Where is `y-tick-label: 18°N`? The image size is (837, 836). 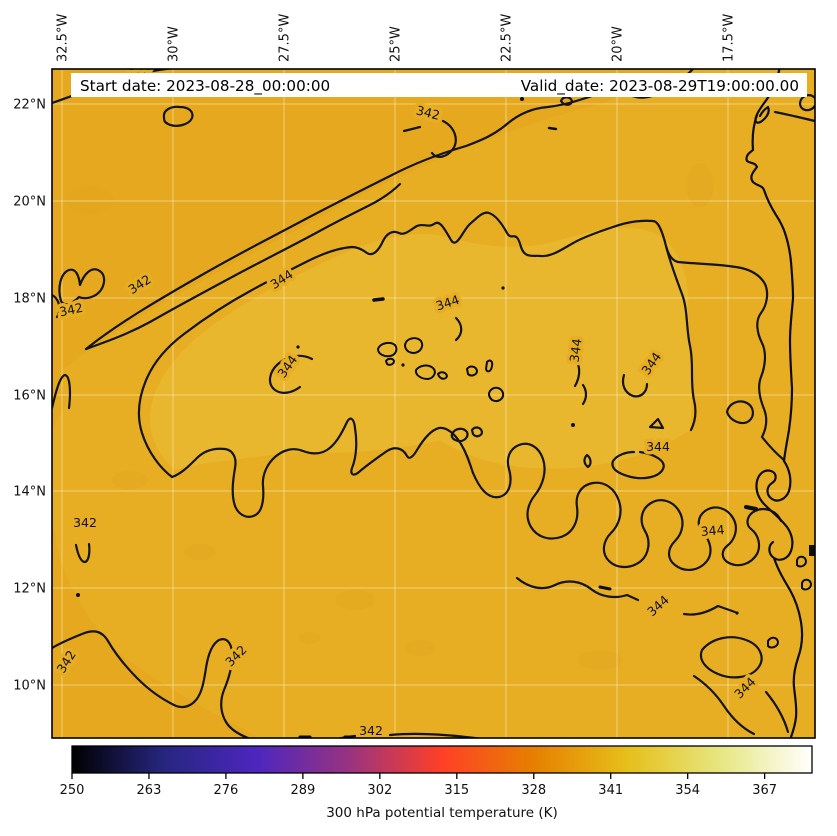
y-tick-label: 18°N is located at coordinates (29, 299).